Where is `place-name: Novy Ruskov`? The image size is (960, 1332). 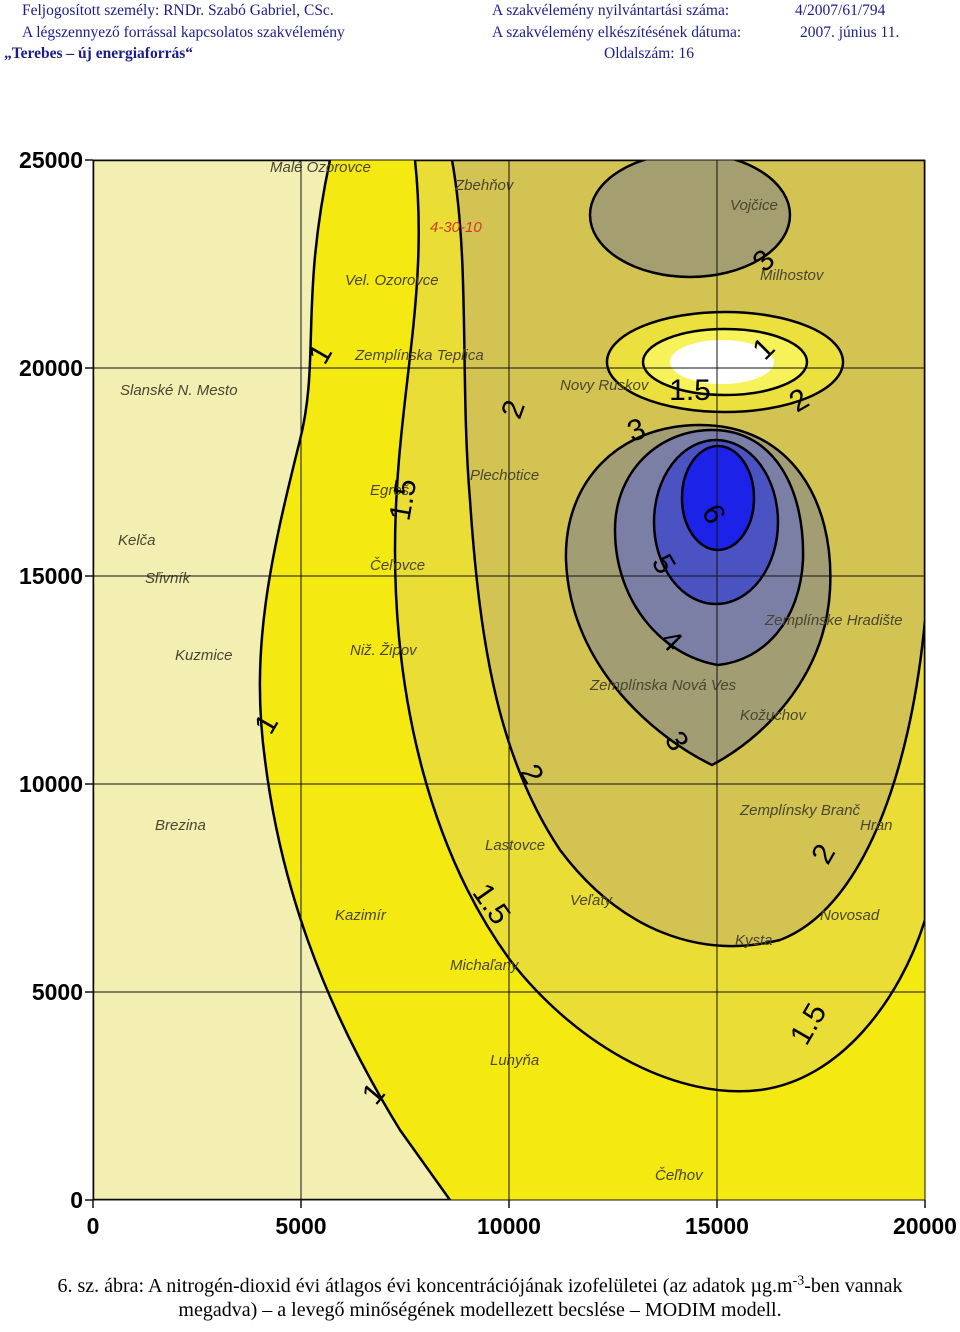
place-name: Novy Ruskov is located at coordinates (605, 385).